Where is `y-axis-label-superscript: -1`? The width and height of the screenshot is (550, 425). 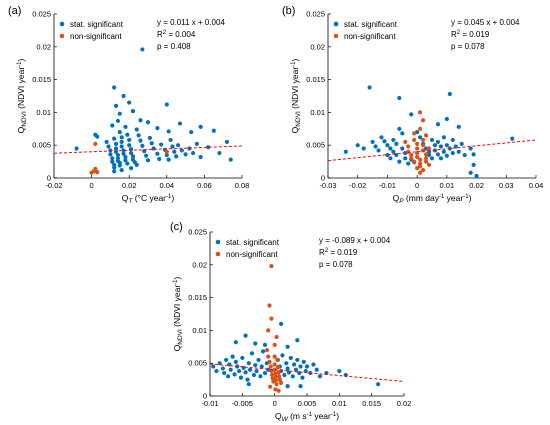 y-axis-label-superscript: -1 is located at coordinates (294, 64).